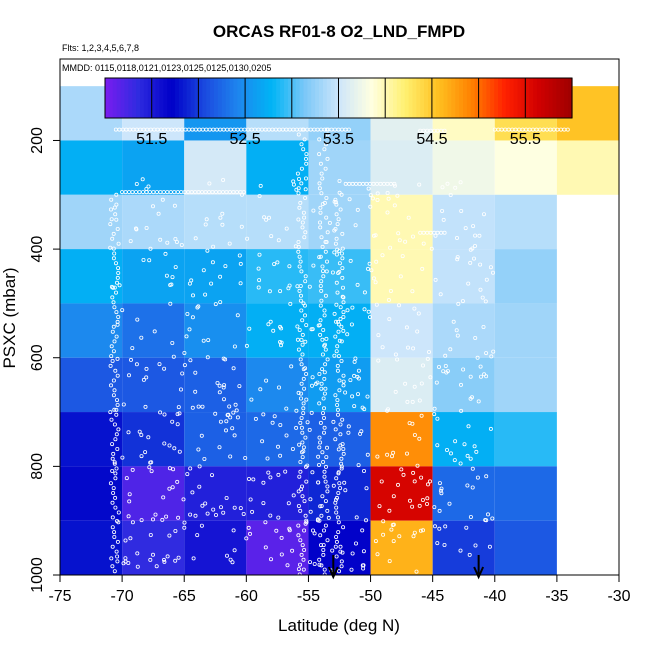  Describe the element at coordinates (494, 596) in the screenshot. I see `x-tick-label: -40` at that location.